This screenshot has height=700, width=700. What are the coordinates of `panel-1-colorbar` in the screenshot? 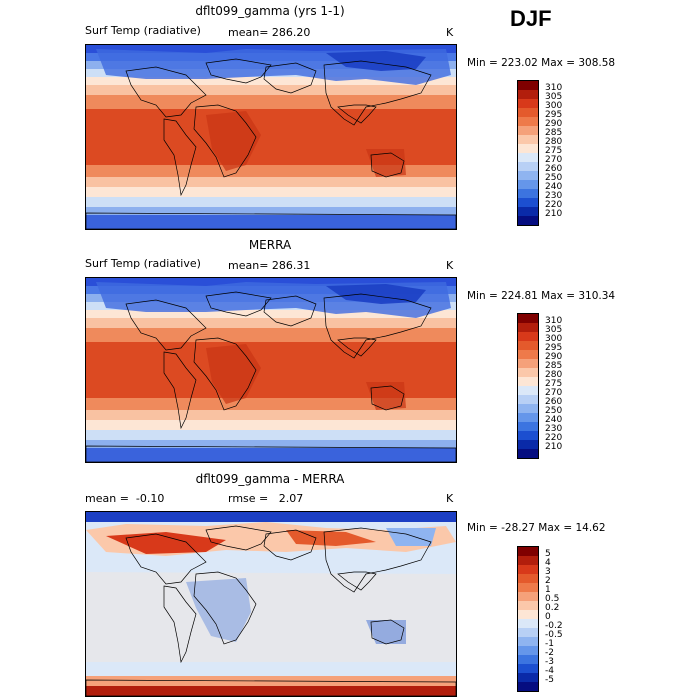 It's located at (528, 153).